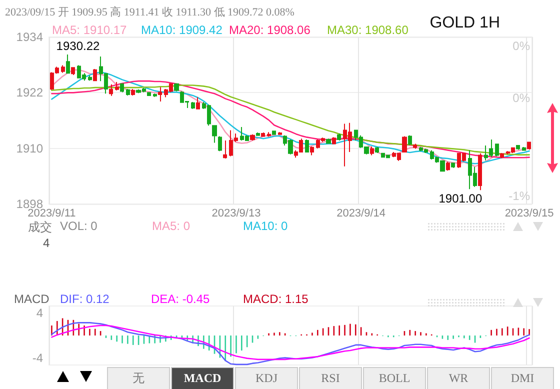 The image size is (560, 389). Describe the element at coordinates (182, 30) in the screenshot. I see `text: MA10: 1909.42` at that location.